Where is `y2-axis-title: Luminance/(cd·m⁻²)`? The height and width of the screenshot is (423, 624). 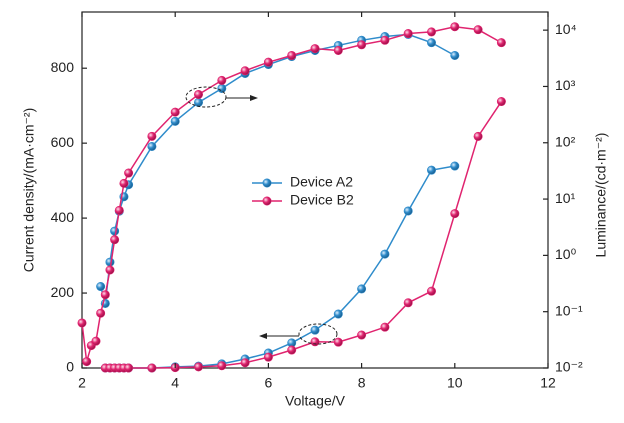 y2-axis-title: Luminance/(cd·m⁻²) is located at coordinates (601, 195).